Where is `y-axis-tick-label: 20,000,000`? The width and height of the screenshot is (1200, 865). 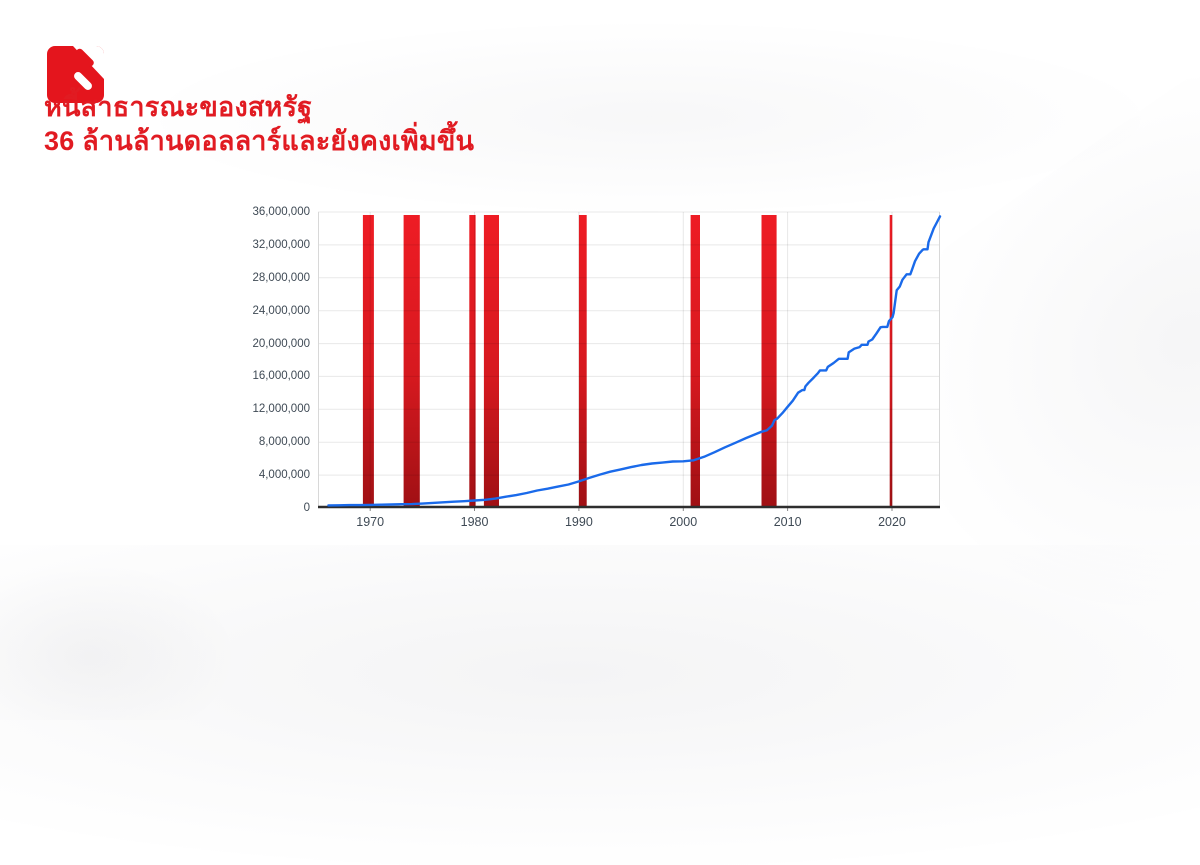 y-axis-tick-label: 20,000,000 is located at coordinates (281, 343).